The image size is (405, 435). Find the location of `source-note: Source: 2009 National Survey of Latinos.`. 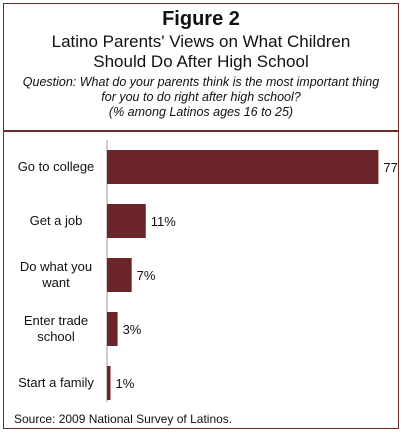

source-note: Source: 2009 National Survey of Latinos. is located at coordinates (123, 419).